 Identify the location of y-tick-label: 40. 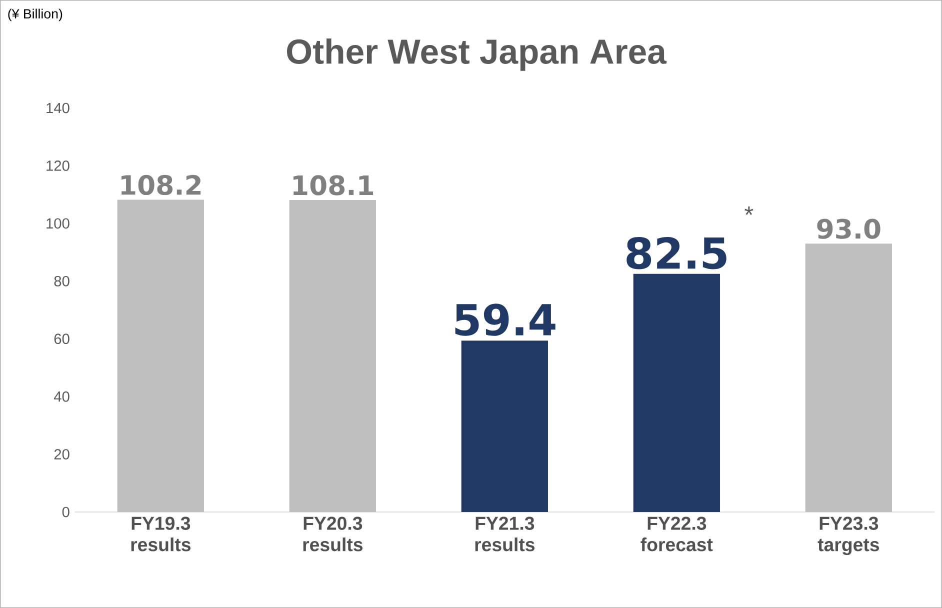
(62, 396).